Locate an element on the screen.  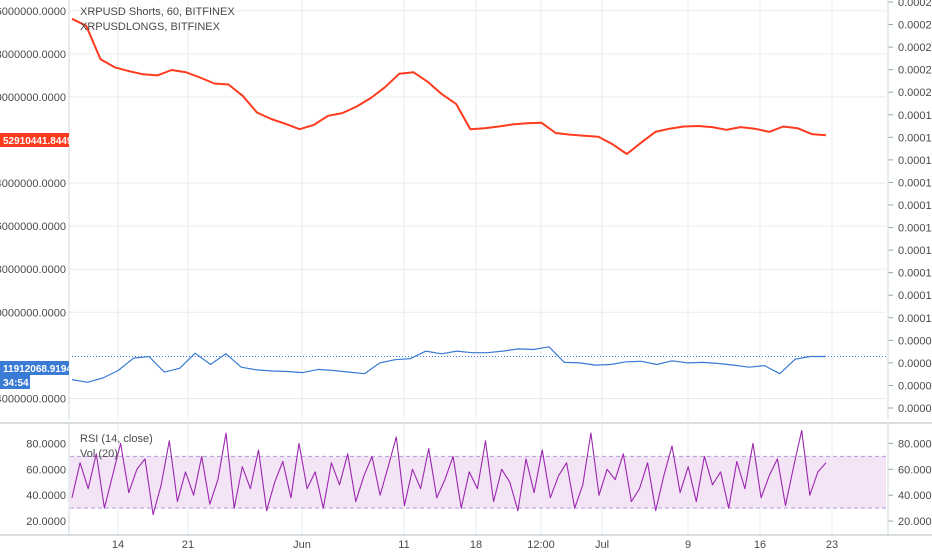
rsi-right-tick-label: 60.0000 is located at coordinates (915, 470).